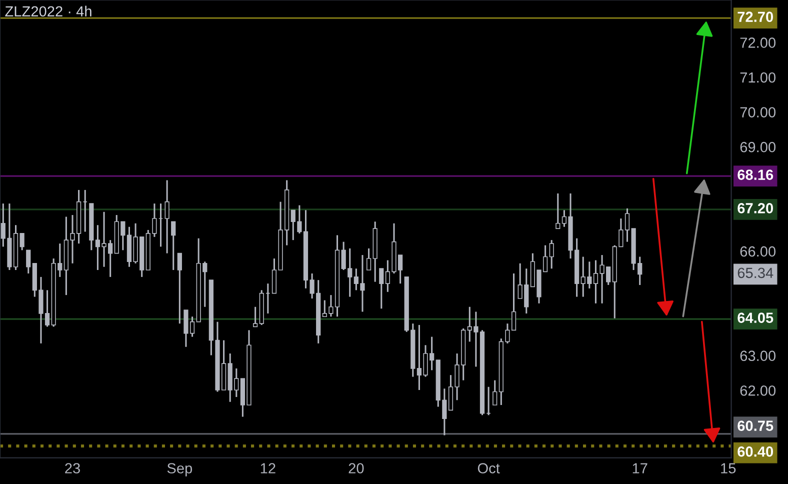 The width and height of the screenshot is (788, 484). What do you see at coordinates (72, 468) in the screenshot?
I see `x-tick-label: 23` at bounding box center [72, 468].